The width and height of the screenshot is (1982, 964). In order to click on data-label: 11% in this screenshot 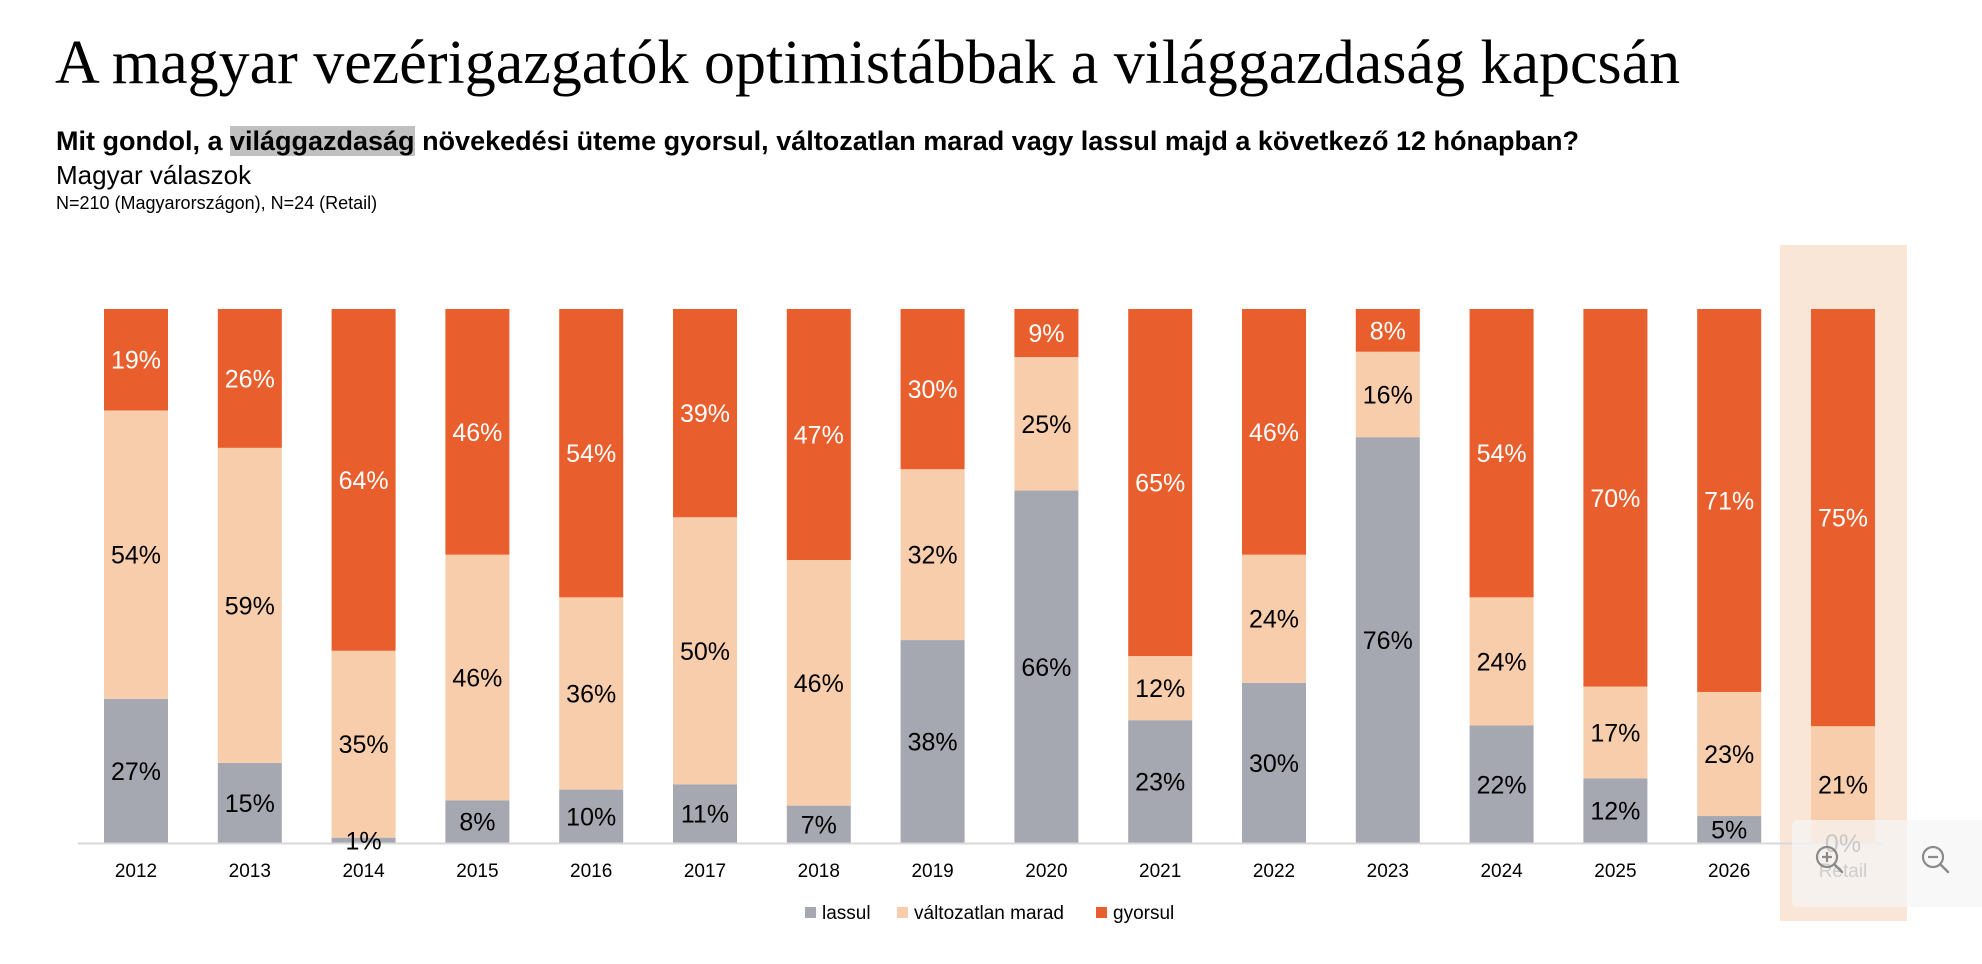, I will do `click(705, 815)`.